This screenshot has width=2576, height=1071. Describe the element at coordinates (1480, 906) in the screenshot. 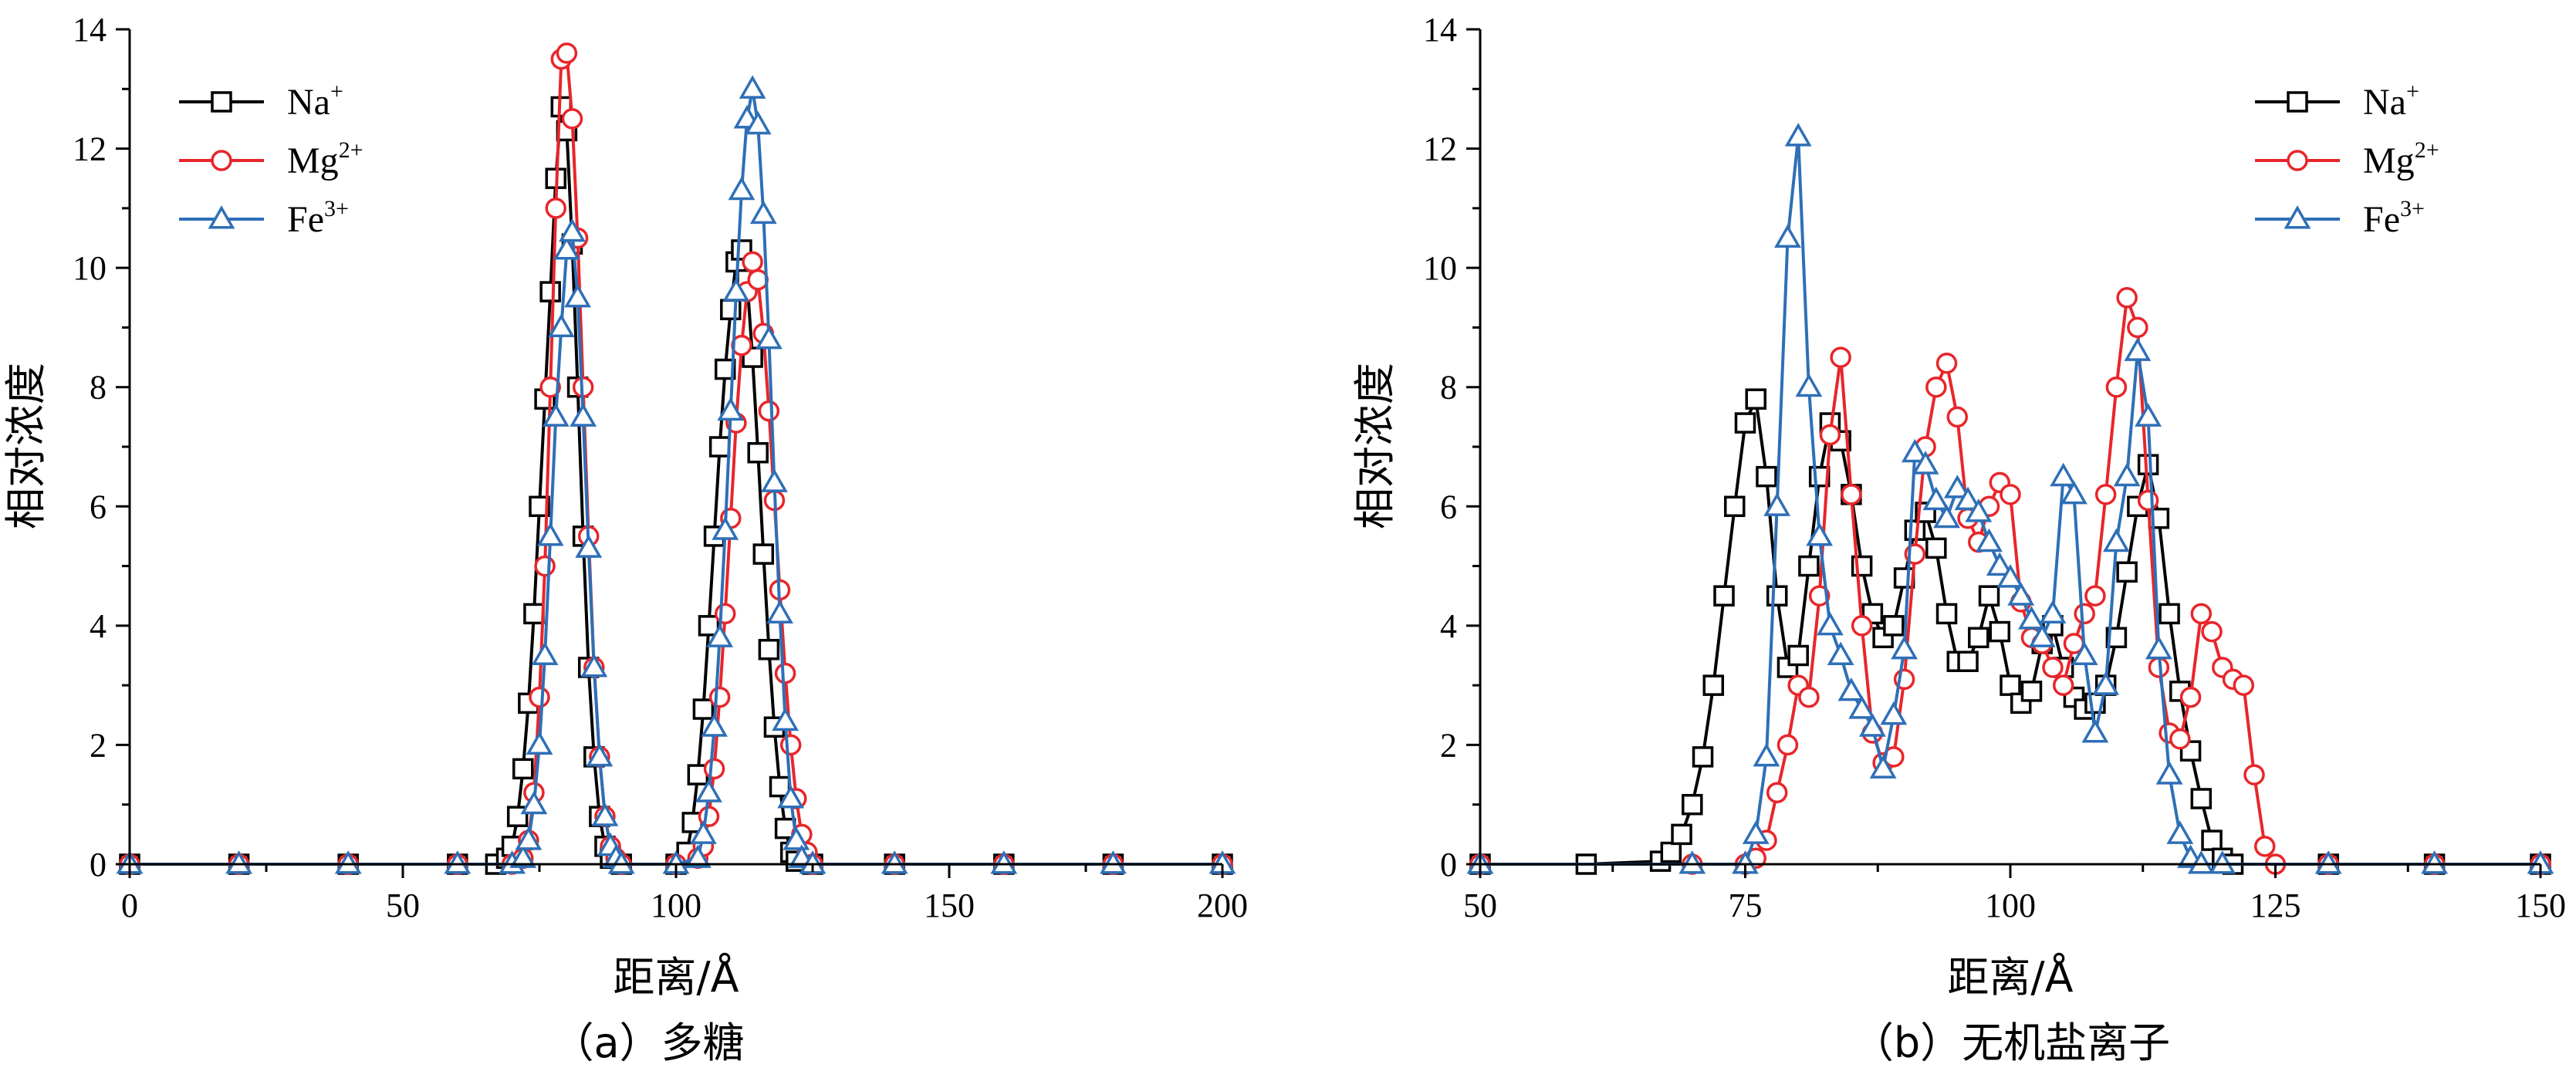

I see `x-tick-label: 50` at that location.